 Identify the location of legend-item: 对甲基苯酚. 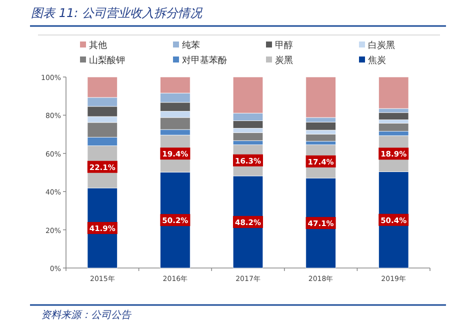
(200, 61).